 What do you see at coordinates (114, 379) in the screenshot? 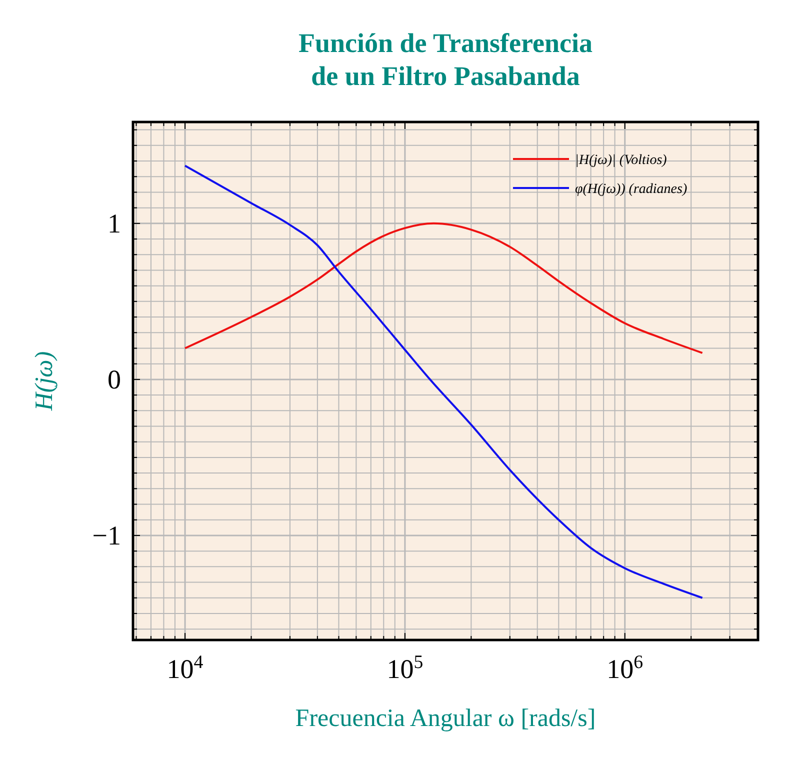
I see `y-tick-label: 0` at bounding box center [114, 379].